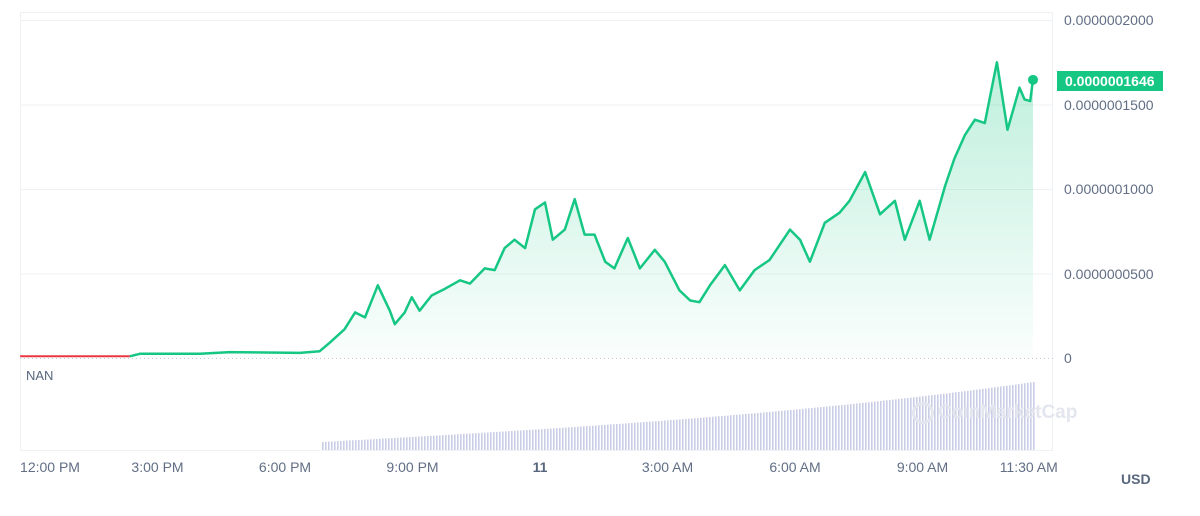  I want to click on y-tick-label: 0.0000002000, so click(1109, 20).